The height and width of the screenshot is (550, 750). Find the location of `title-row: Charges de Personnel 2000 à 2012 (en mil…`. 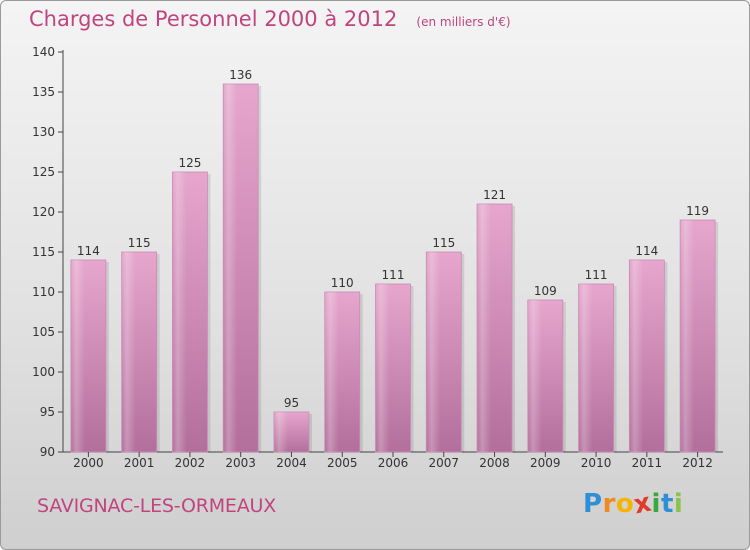

title-row: Charges de Personnel 2000 à 2012 (en mil… is located at coordinates (270, 19).